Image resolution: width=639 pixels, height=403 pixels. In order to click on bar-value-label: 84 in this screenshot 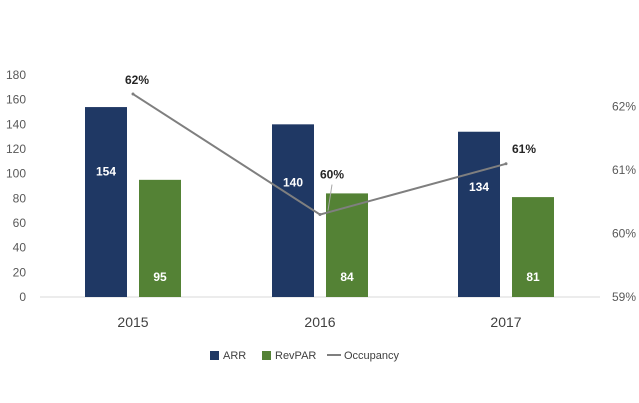, I will do `click(347, 277)`.